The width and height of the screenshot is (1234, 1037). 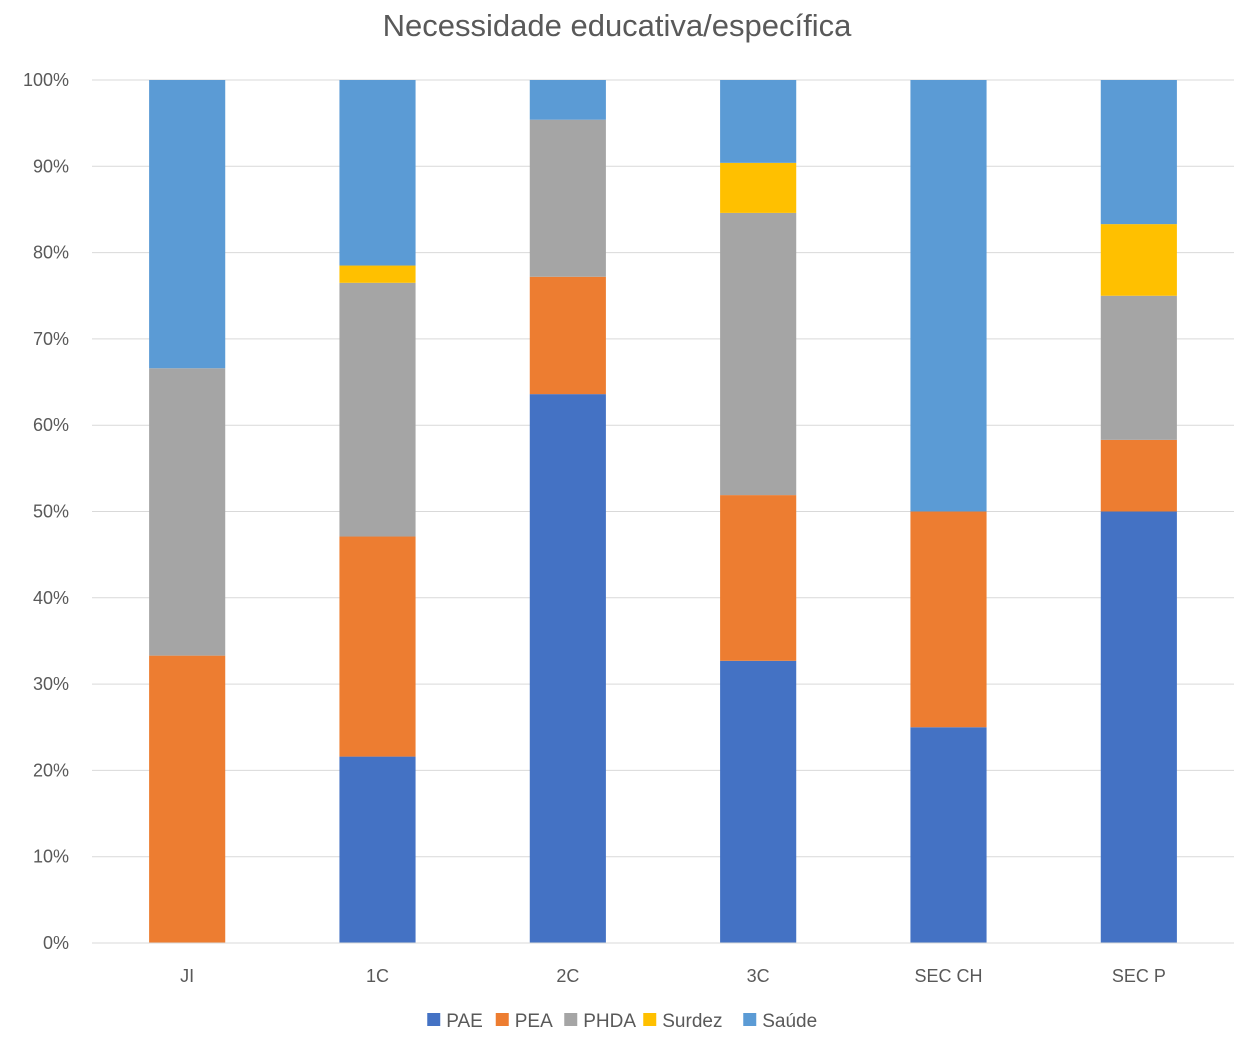 I want to click on x-tick-label: SEC CH, so click(x=948, y=976).